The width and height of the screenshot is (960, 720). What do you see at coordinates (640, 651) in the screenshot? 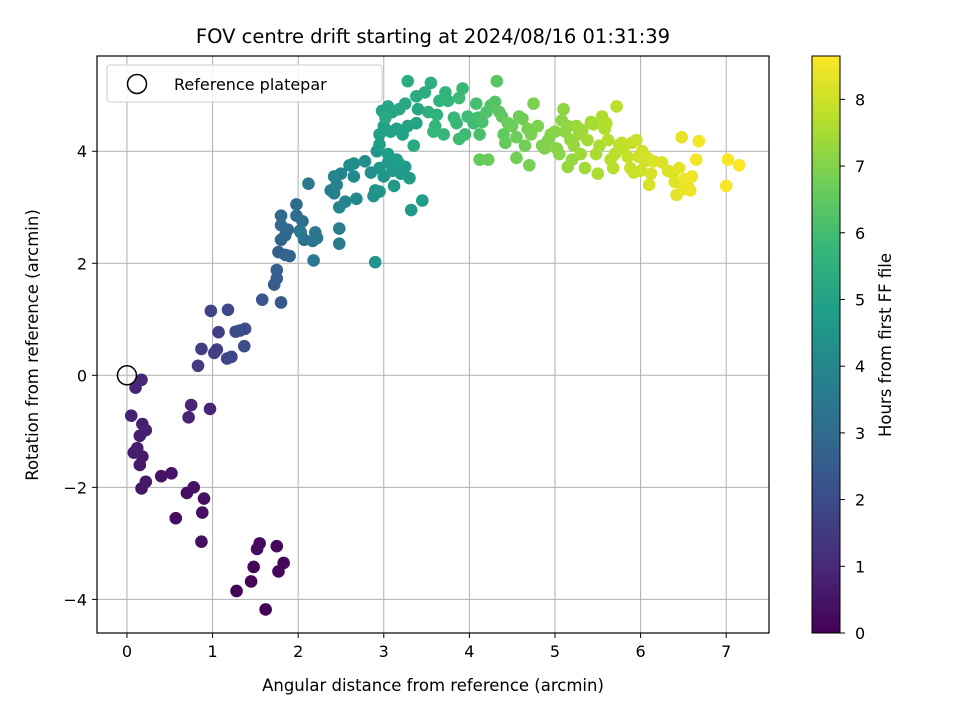
I see `x-tick-label: 6` at bounding box center [640, 651].